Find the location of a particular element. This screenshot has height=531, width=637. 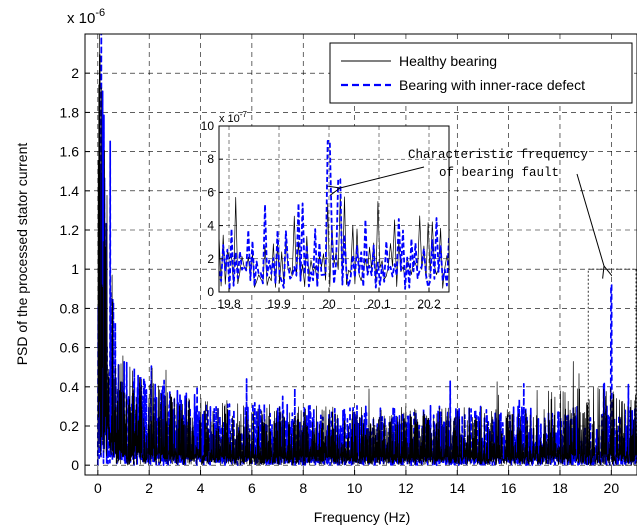

main-y-tick-label: 2 is located at coordinates (75, 73).